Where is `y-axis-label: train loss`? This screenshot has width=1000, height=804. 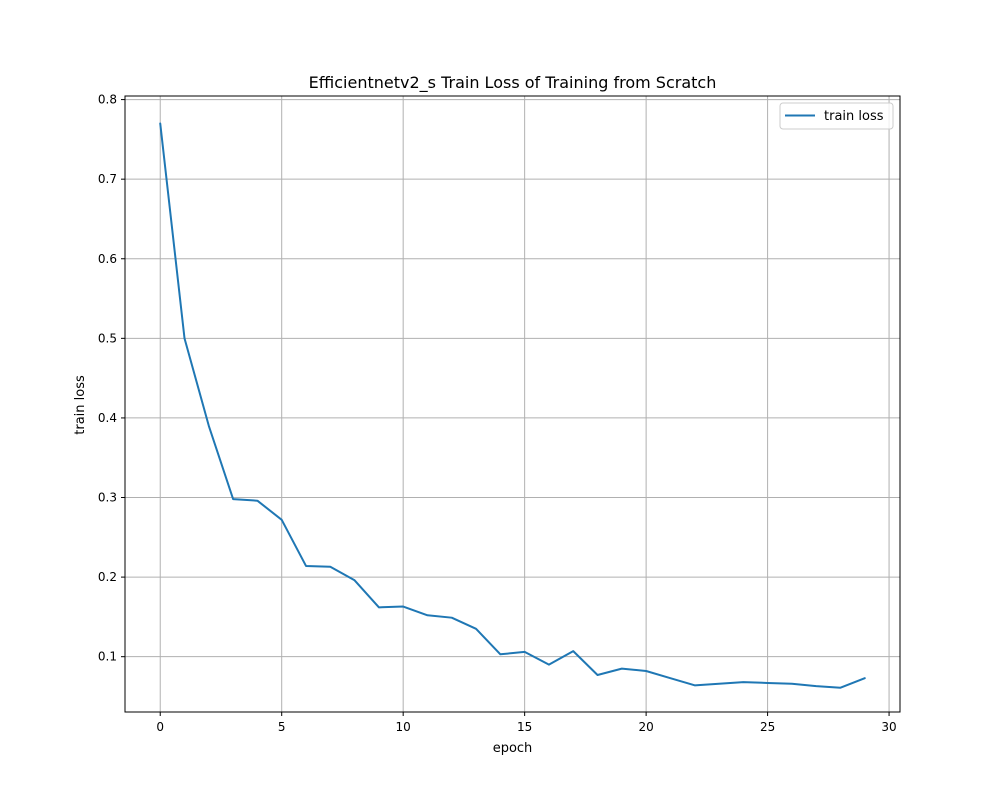 y-axis-label: train loss is located at coordinates (80, 405).